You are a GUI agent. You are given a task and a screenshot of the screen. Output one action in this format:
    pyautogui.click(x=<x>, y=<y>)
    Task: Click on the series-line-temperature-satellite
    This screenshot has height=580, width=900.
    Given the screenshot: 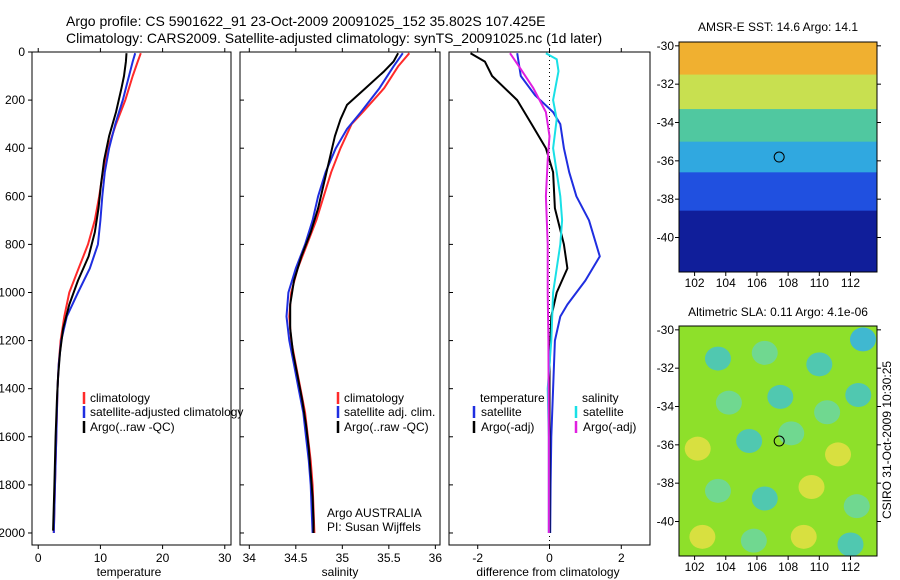 What is the action you would take?
    pyautogui.click(x=558, y=293)
    